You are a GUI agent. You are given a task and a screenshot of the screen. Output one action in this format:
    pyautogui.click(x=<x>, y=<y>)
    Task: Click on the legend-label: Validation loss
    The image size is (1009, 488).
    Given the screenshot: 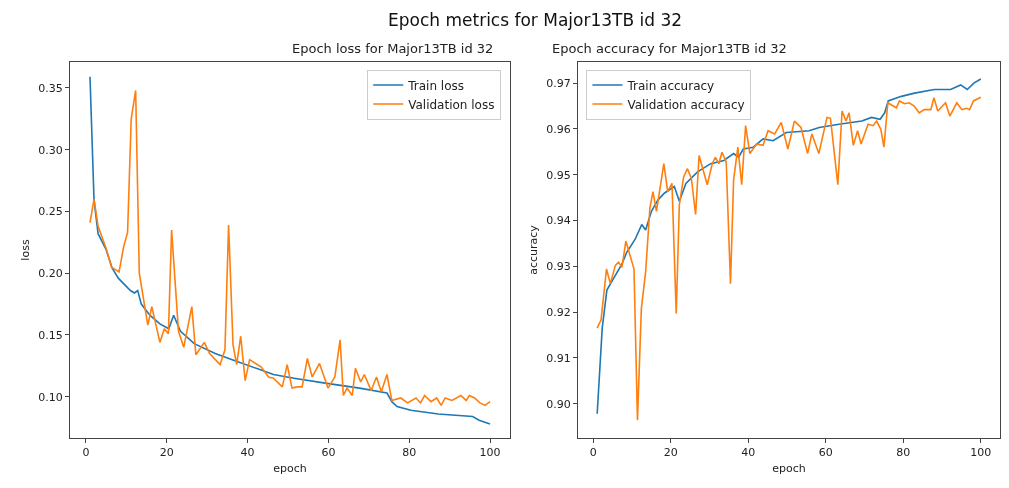 What is the action you would take?
    pyautogui.click(x=451, y=104)
    